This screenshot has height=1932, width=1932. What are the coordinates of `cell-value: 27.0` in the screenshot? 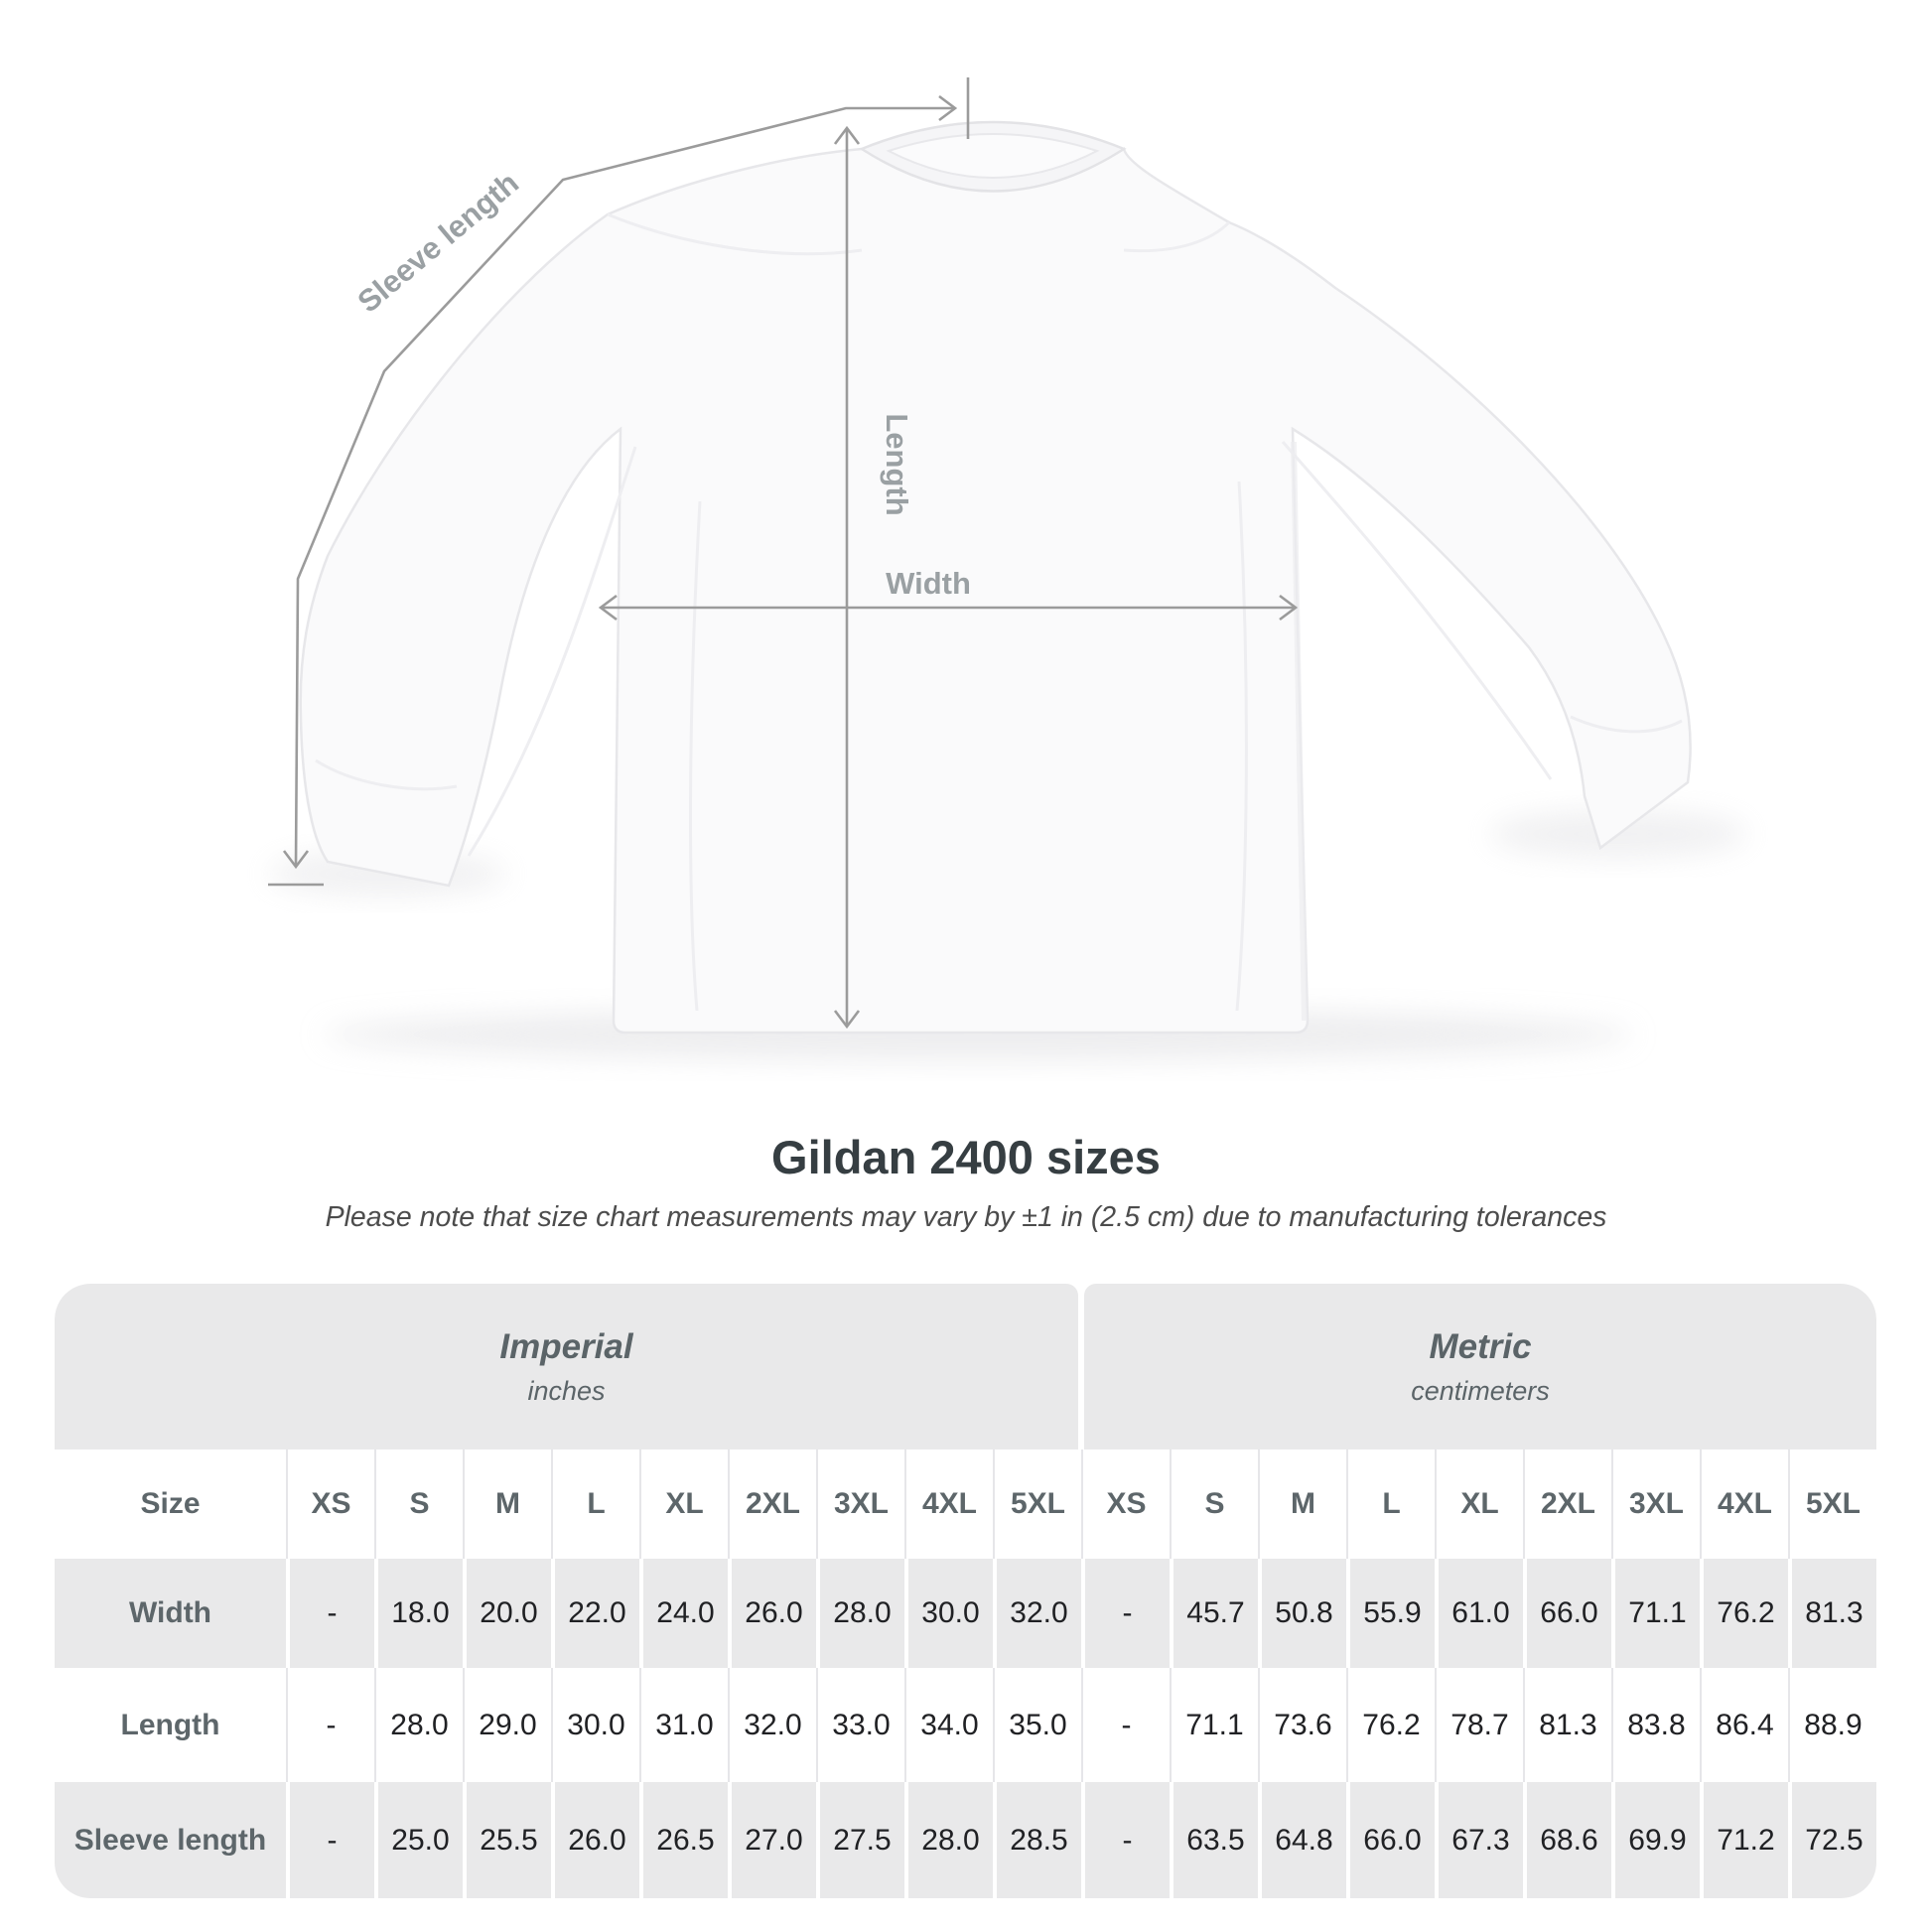 It's located at (772, 1840).